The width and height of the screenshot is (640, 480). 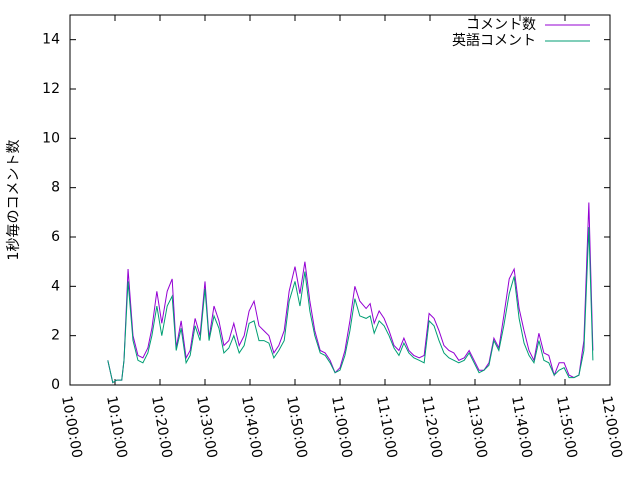 What do you see at coordinates (51, 40) in the screenshot?
I see `y-tick-label: 14` at bounding box center [51, 40].